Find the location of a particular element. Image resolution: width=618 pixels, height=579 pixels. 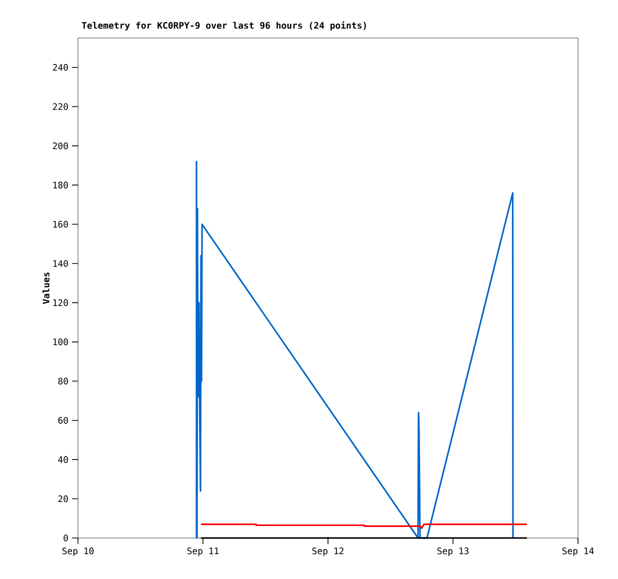

y-tick-label: 60 is located at coordinates (63, 420).